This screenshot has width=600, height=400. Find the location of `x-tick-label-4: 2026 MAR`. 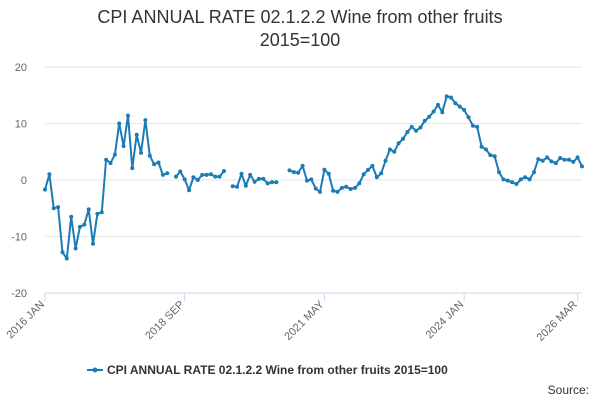

x-tick-label-4: 2026 MAR is located at coordinates (557, 321).